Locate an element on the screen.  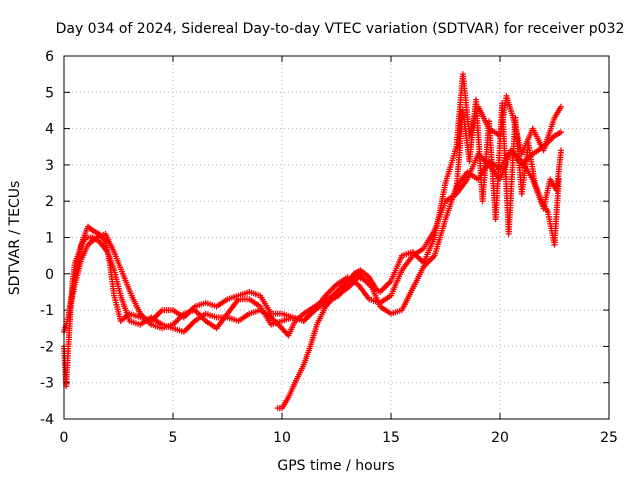
x-tick-label: 25 is located at coordinates (609, 438).